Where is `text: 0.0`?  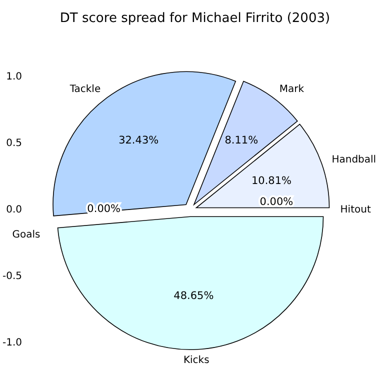 text: 0.0 is located at coordinates (14, 210).